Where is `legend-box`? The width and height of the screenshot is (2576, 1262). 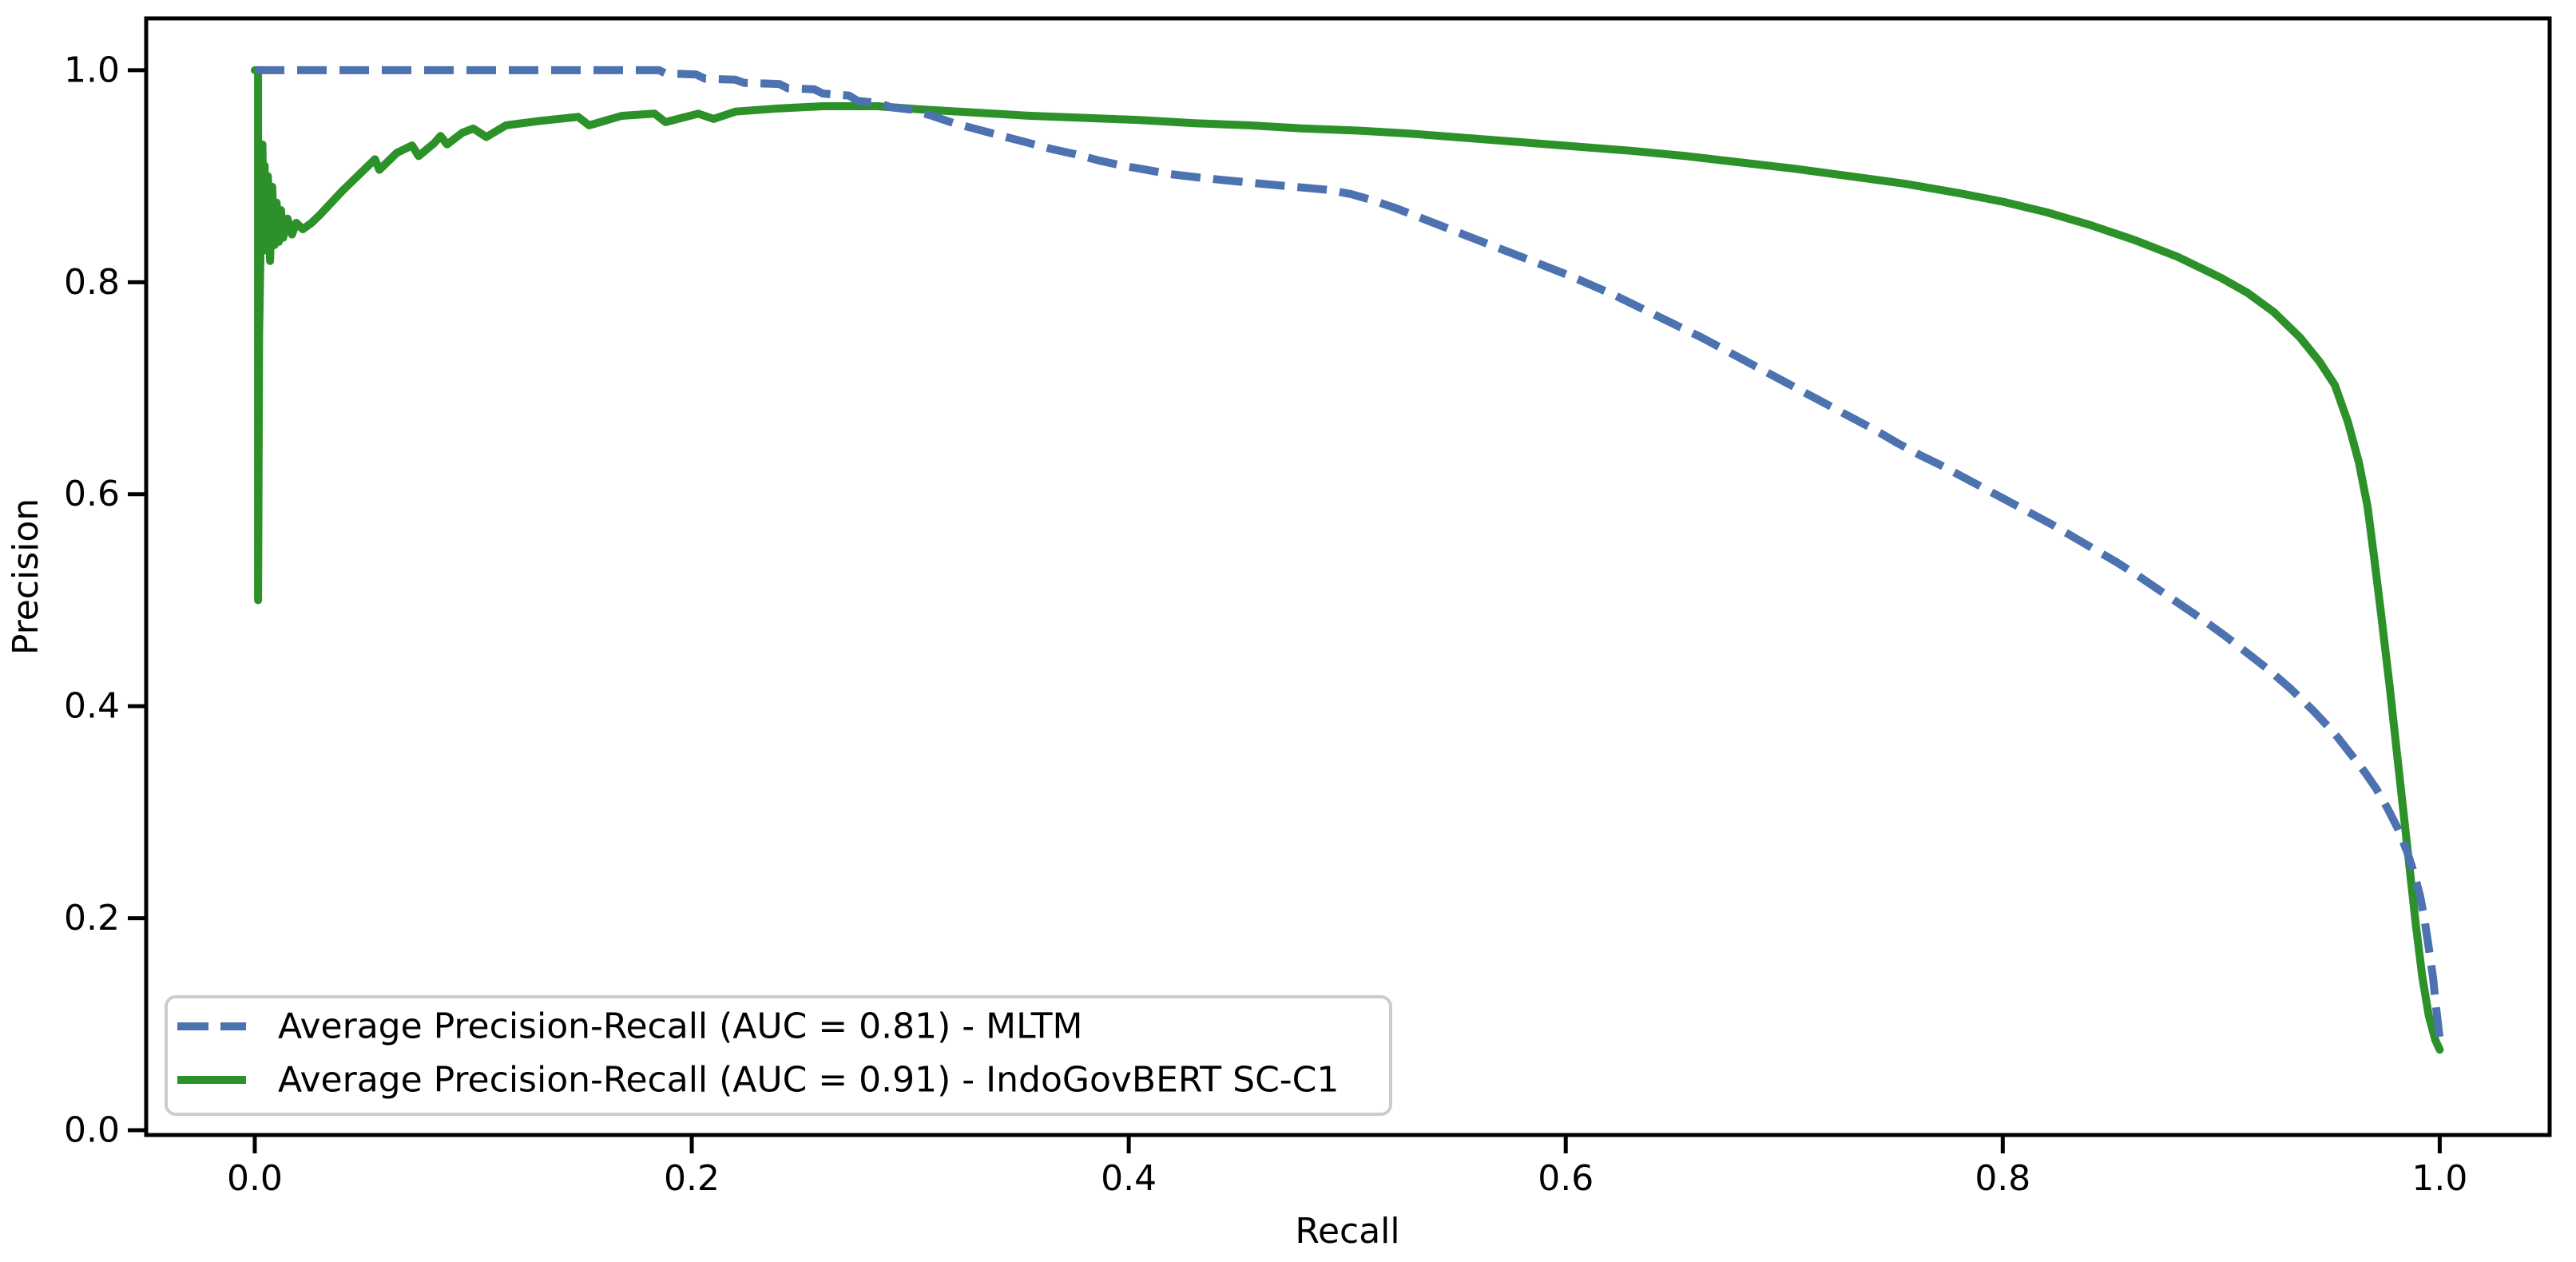
legend-box is located at coordinates (778, 1055).